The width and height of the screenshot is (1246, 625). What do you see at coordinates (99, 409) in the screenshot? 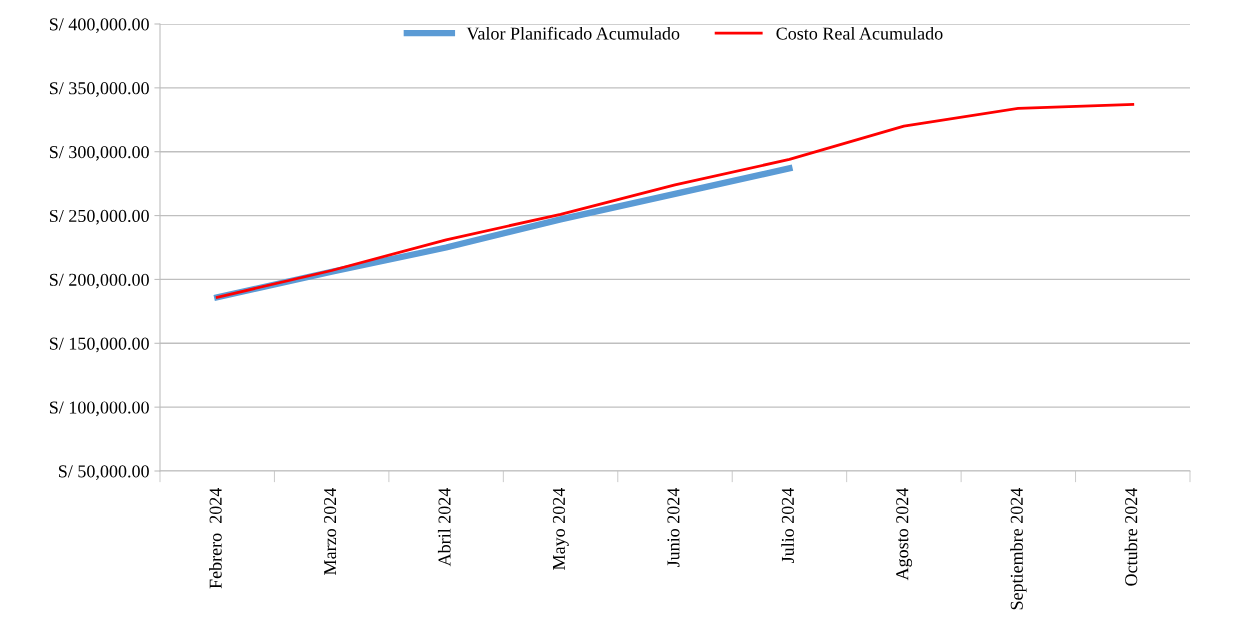
I see `y-tick-label: S/ 100,000.00` at bounding box center [99, 409].